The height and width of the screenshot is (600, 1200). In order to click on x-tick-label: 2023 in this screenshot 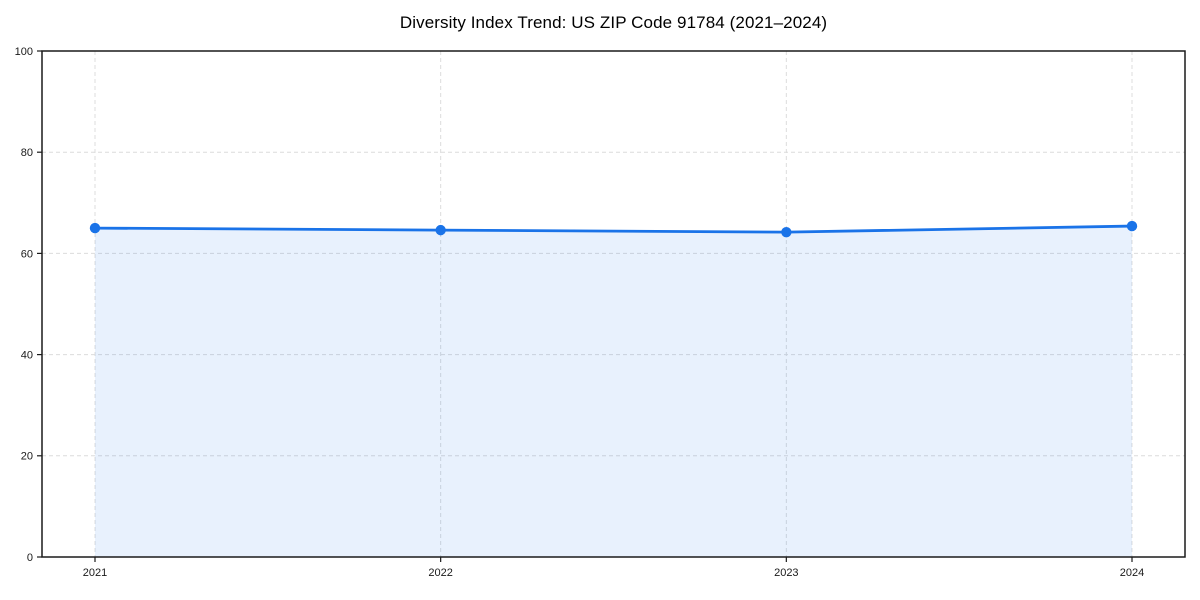, I will do `click(786, 573)`.